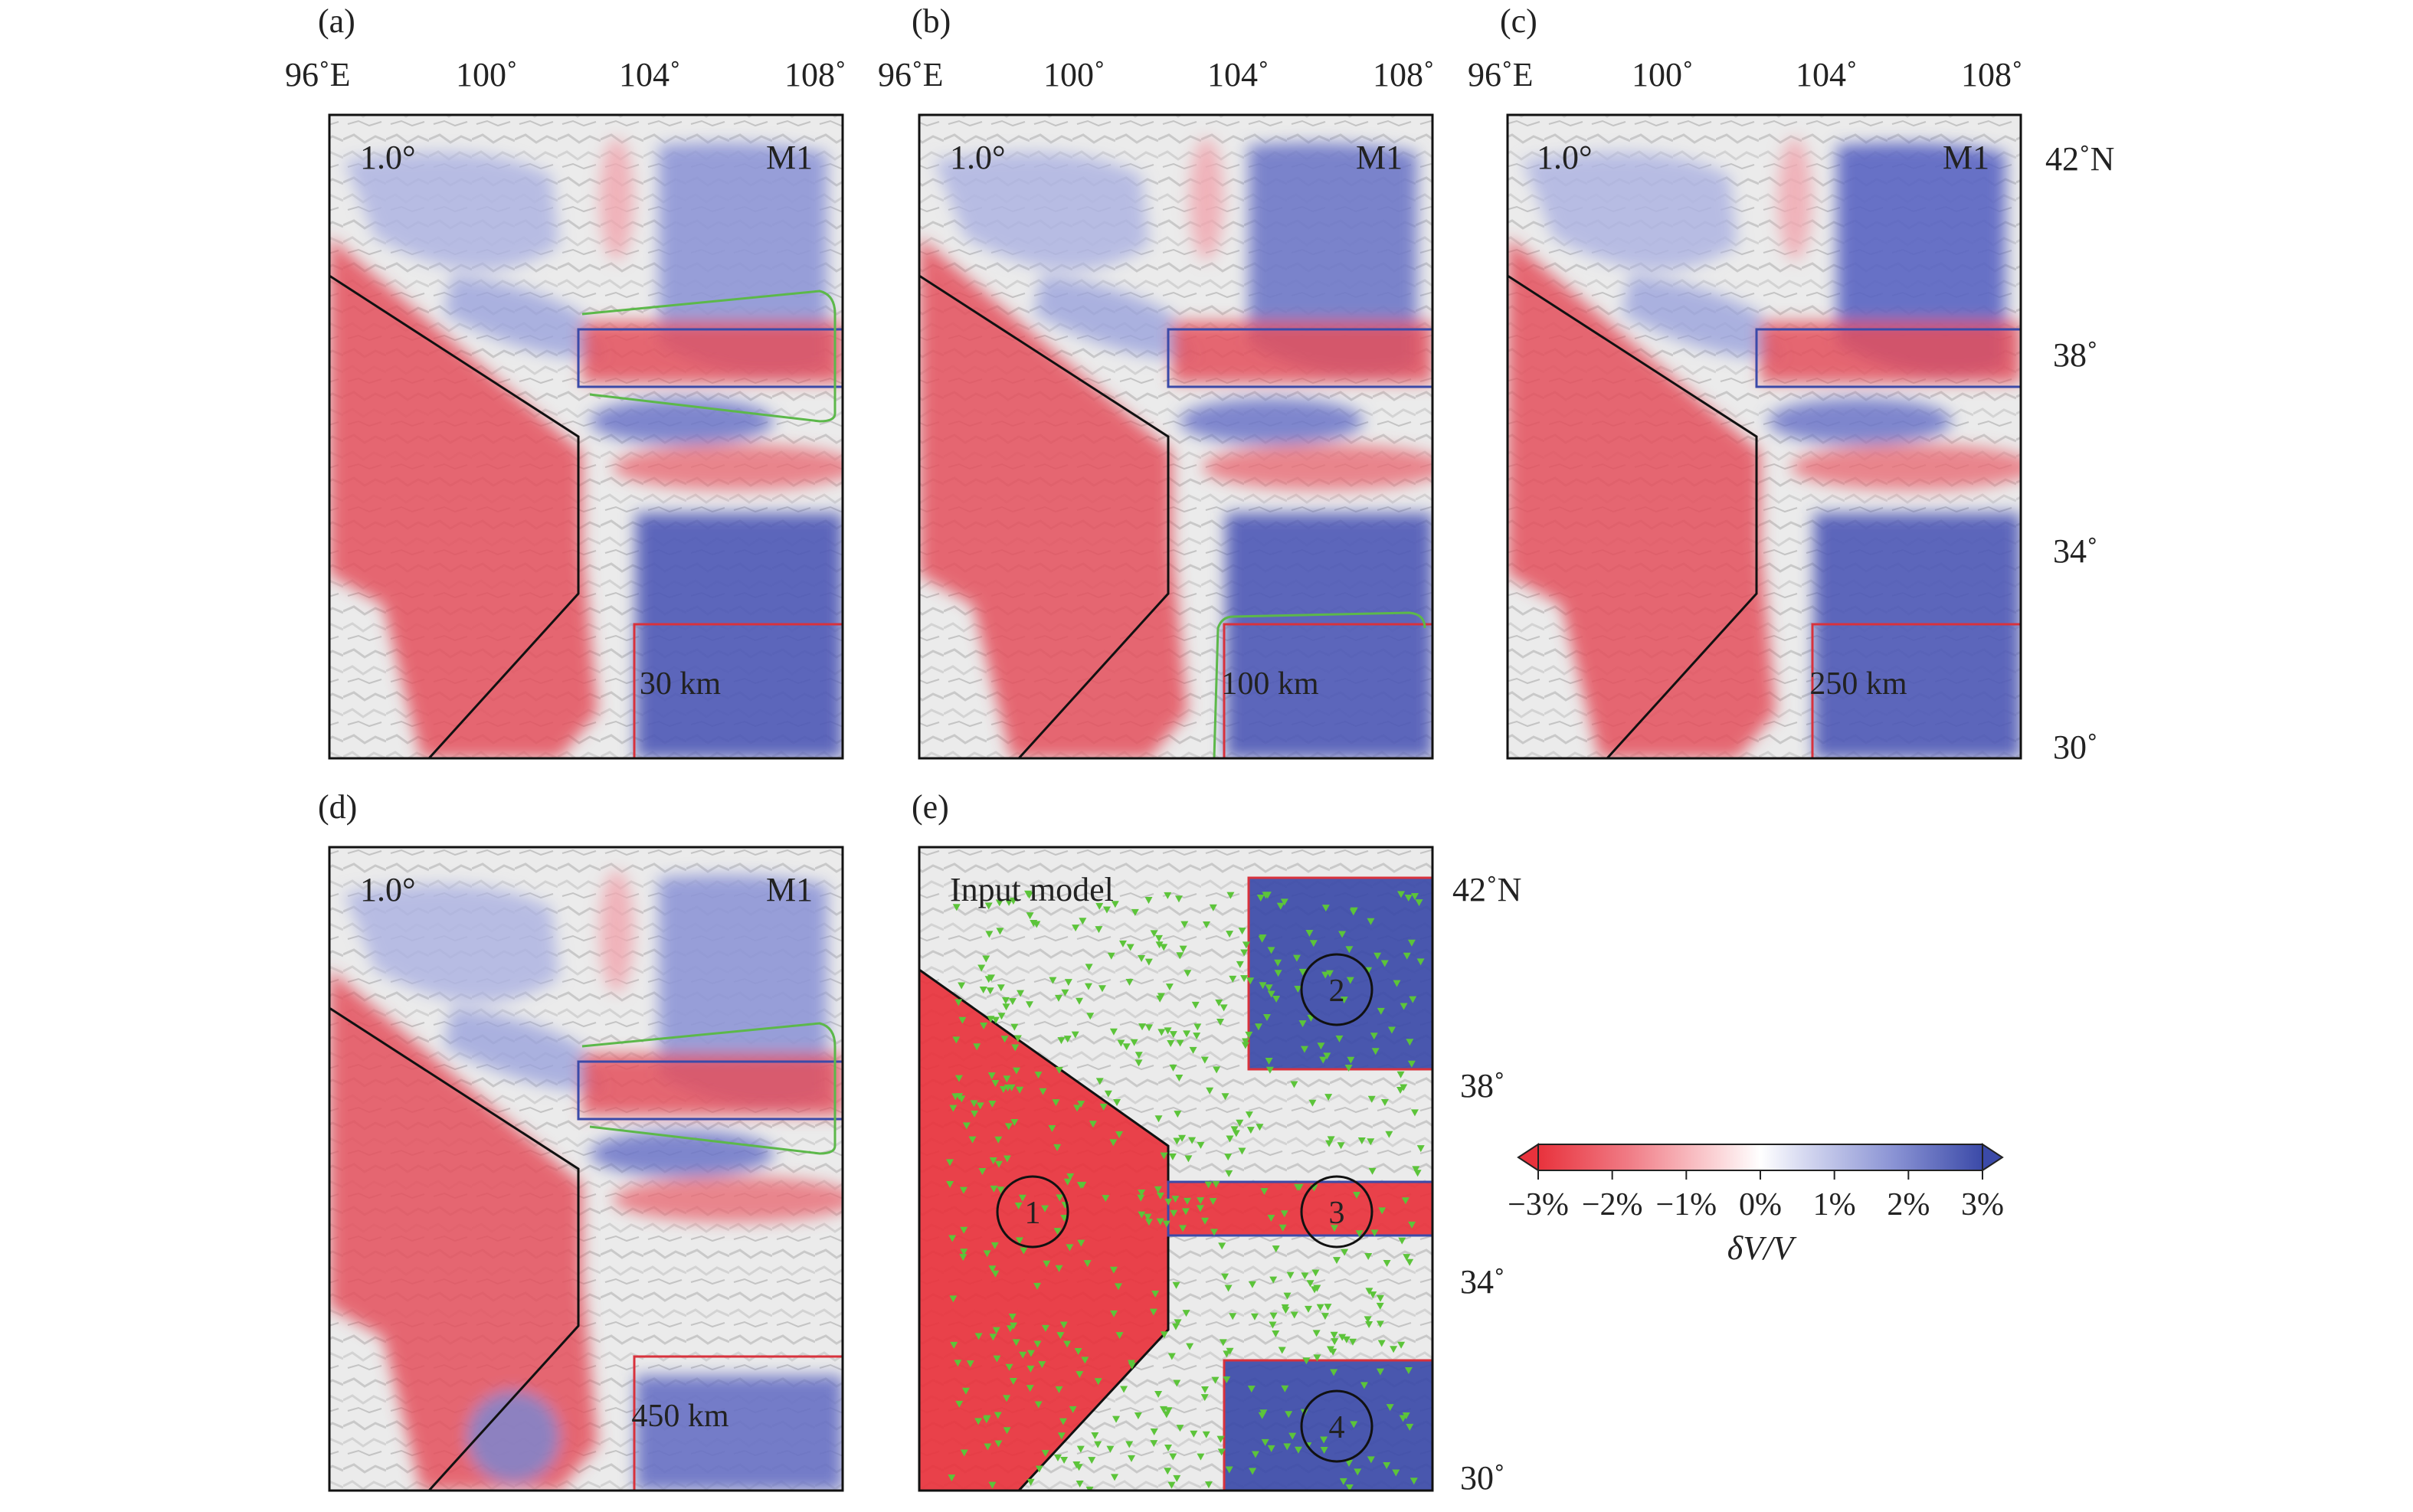 Image resolution: width=2413 pixels, height=1512 pixels. What do you see at coordinates (1518, 21) in the screenshot?
I see `panel-c-letter: (c)` at bounding box center [1518, 21].